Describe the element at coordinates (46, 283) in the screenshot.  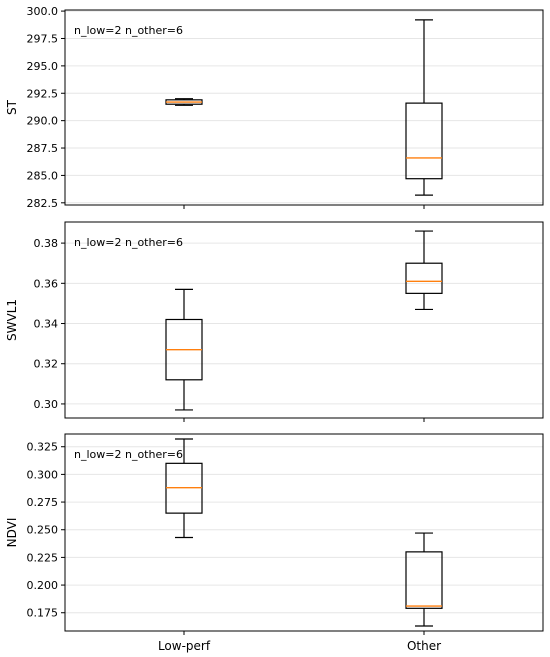
I see `y-tick-label: 0.36` at that location.